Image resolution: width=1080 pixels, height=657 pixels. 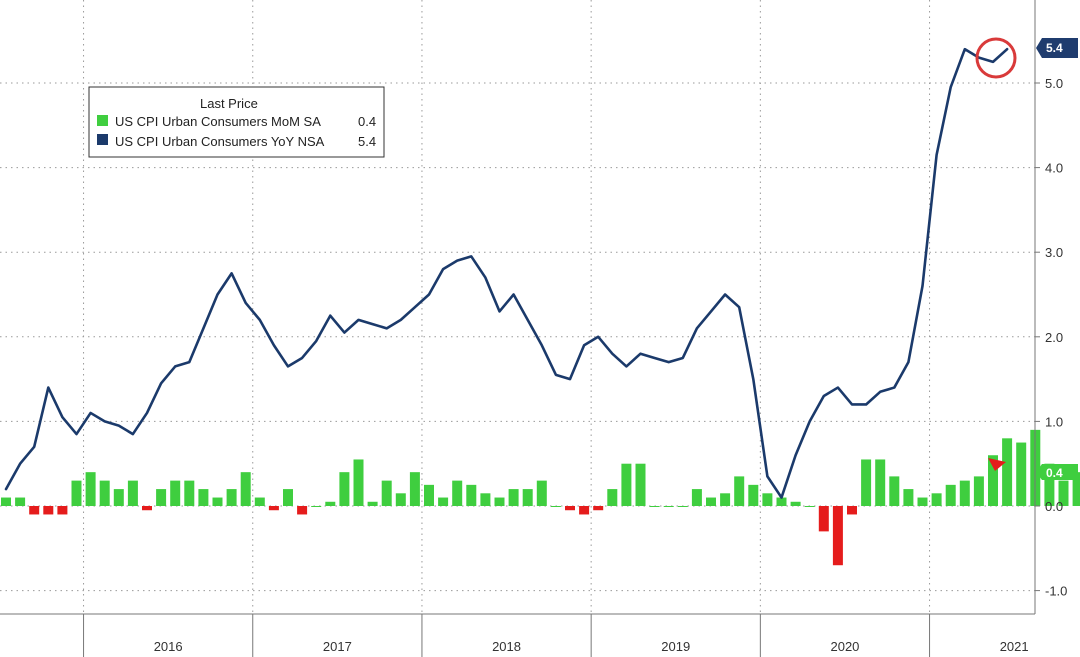 What do you see at coordinates (218, 121) in the screenshot?
I see `legend-label-mom: US CPI Urban Consumers MoM SA` at bounding box center [218, 121].